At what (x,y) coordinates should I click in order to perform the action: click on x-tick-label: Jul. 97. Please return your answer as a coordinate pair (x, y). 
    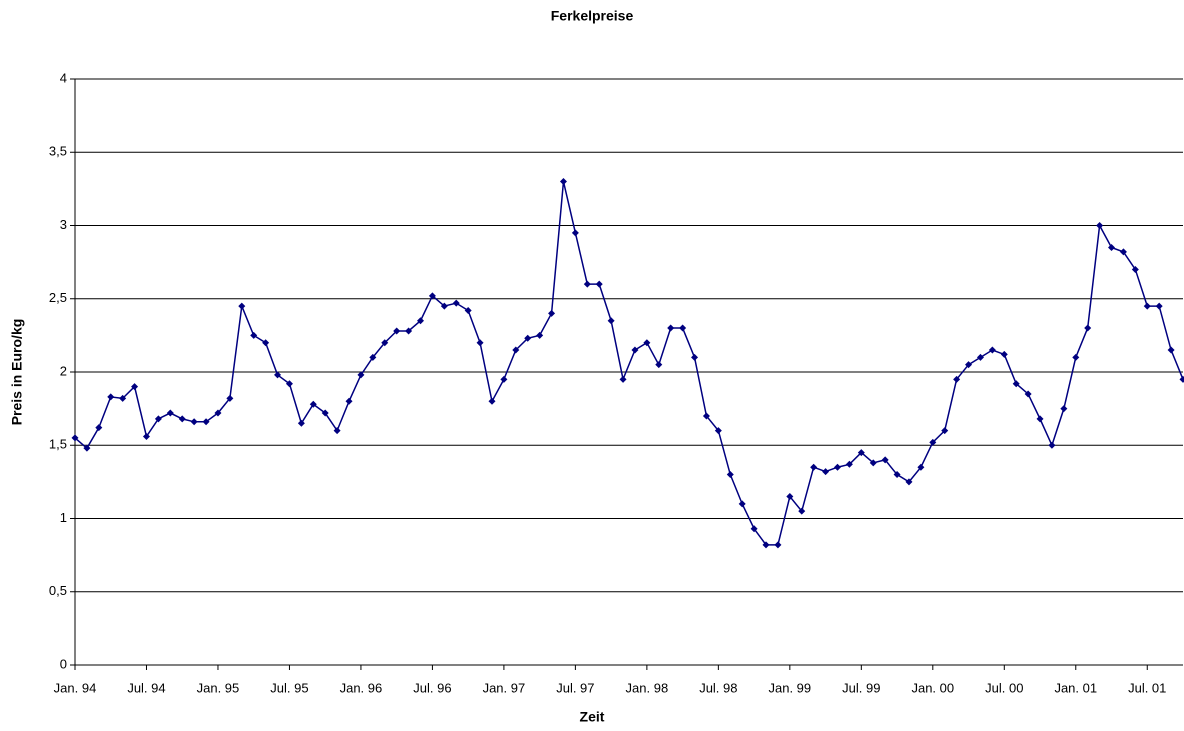
    Looking at the image, I should click on (575, 687).